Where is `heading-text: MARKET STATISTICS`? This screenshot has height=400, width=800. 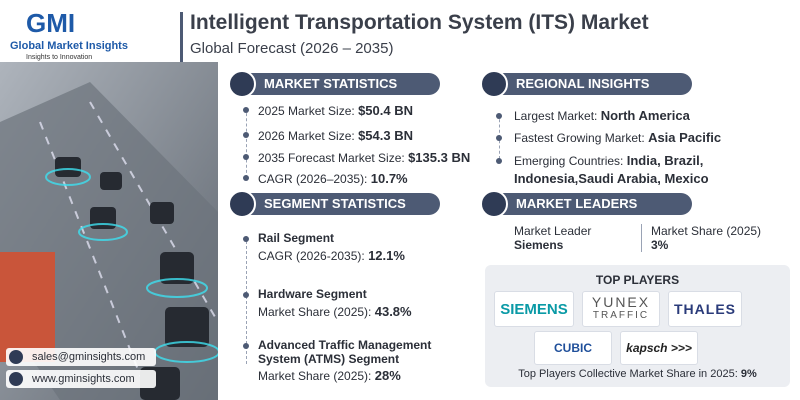 heading-text: MARKET STATISTICS is located at coordinates (331, 83).